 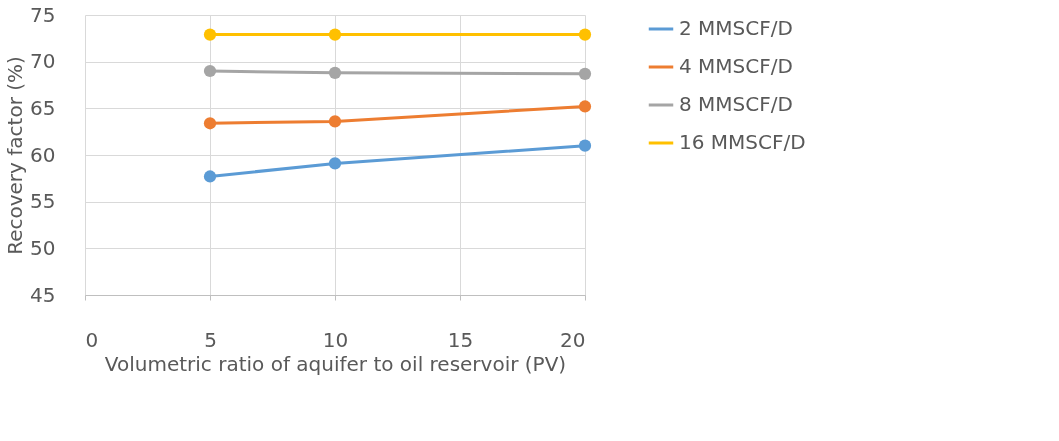 I want to click on x-axis-title: Volumetric ratio of aquifer to oil reservoir (PV), so click(x=335, y=363).